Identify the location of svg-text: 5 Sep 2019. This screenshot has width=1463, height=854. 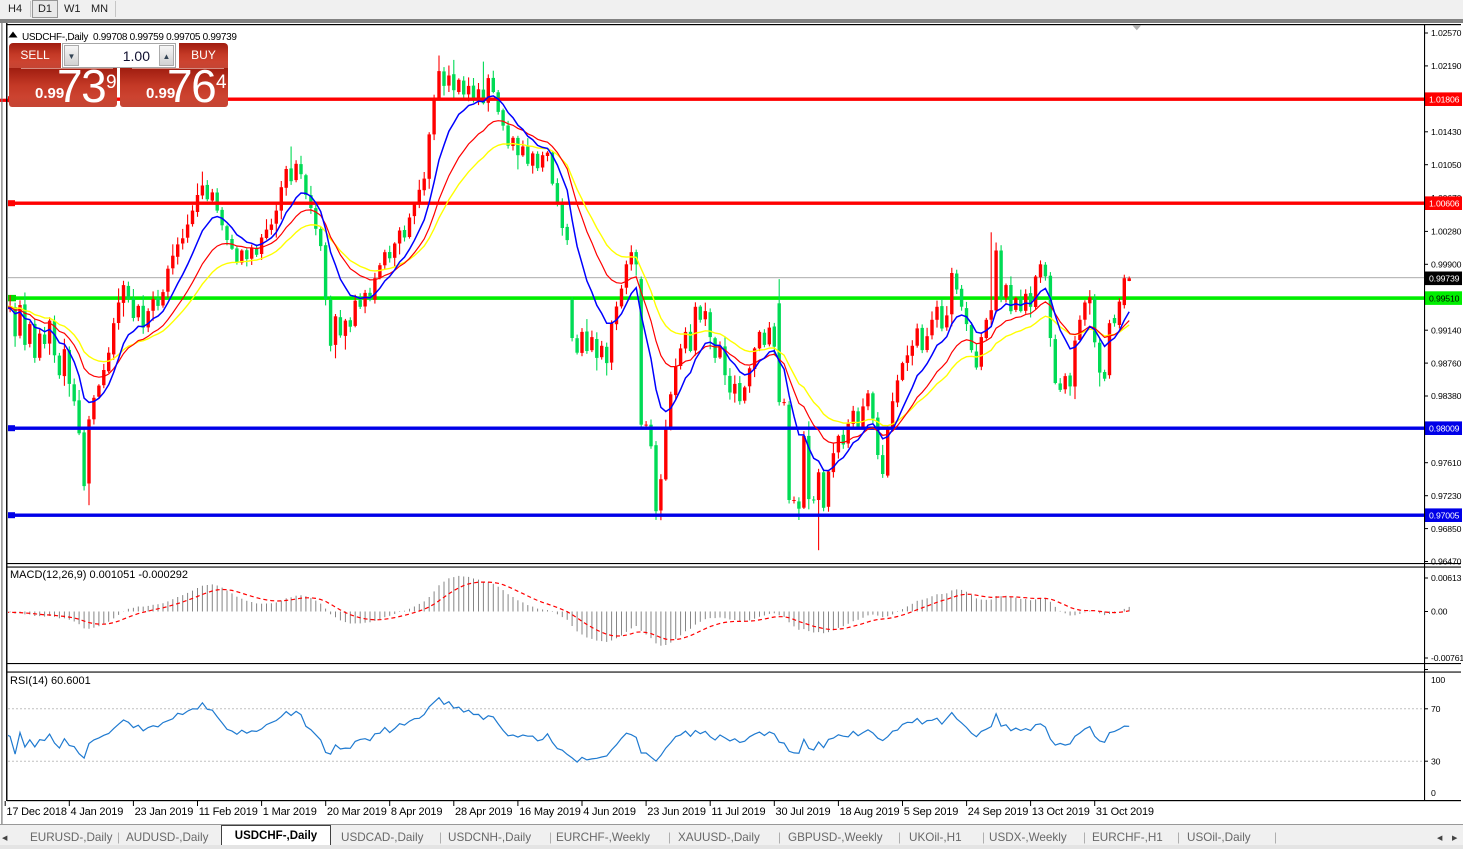
(931, 812).